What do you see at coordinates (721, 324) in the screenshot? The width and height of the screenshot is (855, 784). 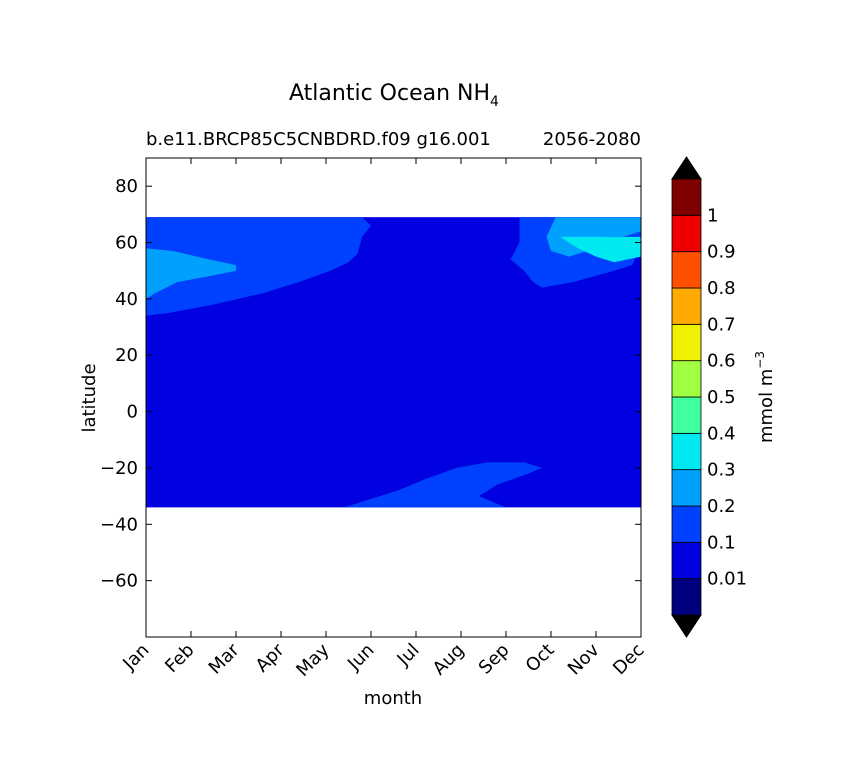 I see `colorbar-tick-label: 0.7` at bounding box center [721, 324].